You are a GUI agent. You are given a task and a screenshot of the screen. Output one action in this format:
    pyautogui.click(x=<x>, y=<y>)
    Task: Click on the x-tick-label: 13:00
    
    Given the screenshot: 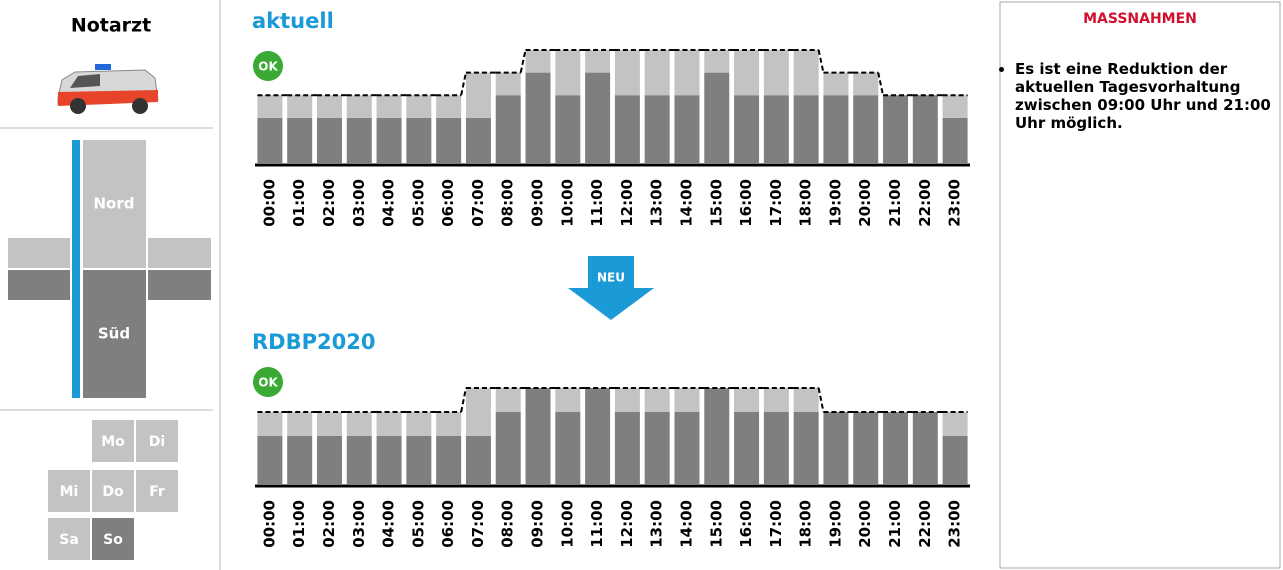 What is the action you would take?
    pyautogui.click(x=657, y=524)
    